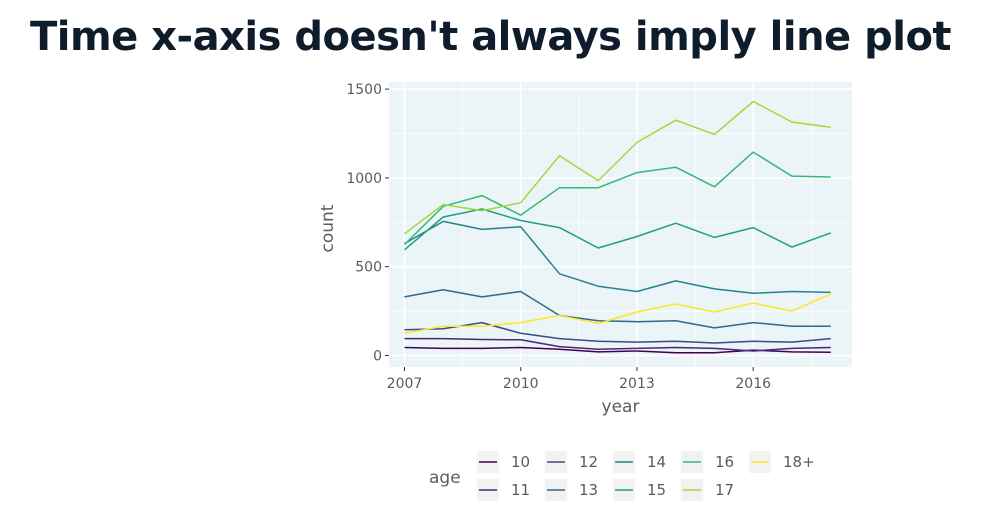 This screenshot has height=529, width=994. What do you see at coordinates (799, 462) in the screenshot?
I see `legend-label: 18+` at bounding box center [799, 462].